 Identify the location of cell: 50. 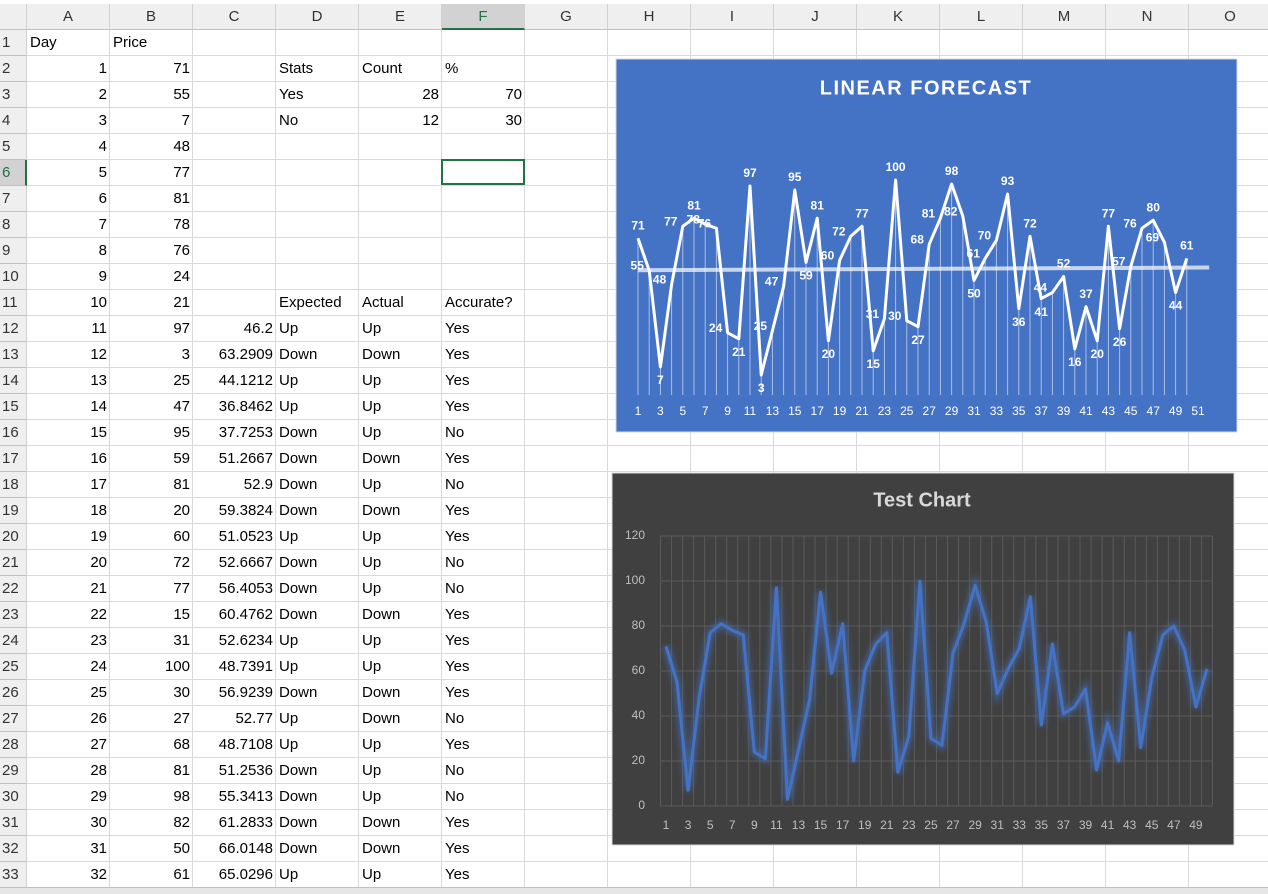
(181, 848).